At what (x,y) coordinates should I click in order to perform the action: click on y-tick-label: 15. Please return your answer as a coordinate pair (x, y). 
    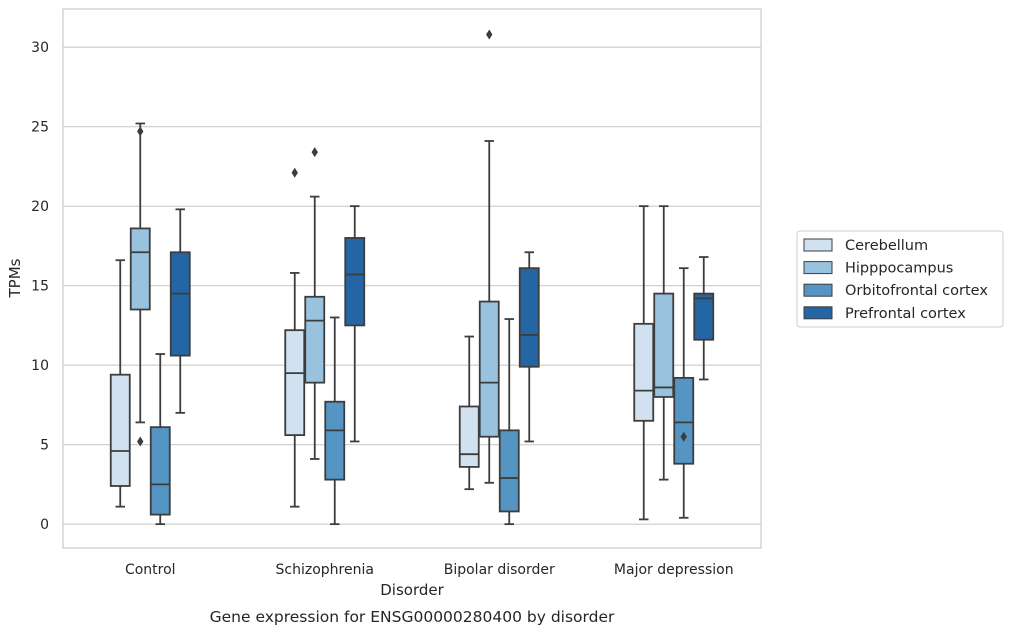
    Looking at the image, I should click on (40, 287).